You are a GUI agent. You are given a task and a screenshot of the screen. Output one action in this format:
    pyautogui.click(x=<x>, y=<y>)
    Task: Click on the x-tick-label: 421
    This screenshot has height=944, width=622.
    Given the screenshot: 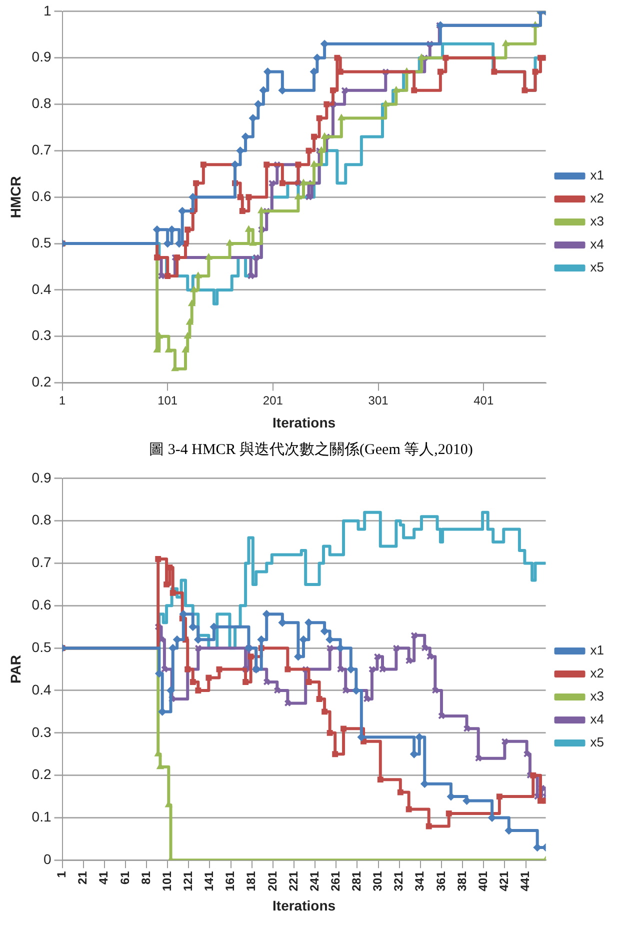 What is the action you would take?
    pyautogui.click(x=504, y=881)
    